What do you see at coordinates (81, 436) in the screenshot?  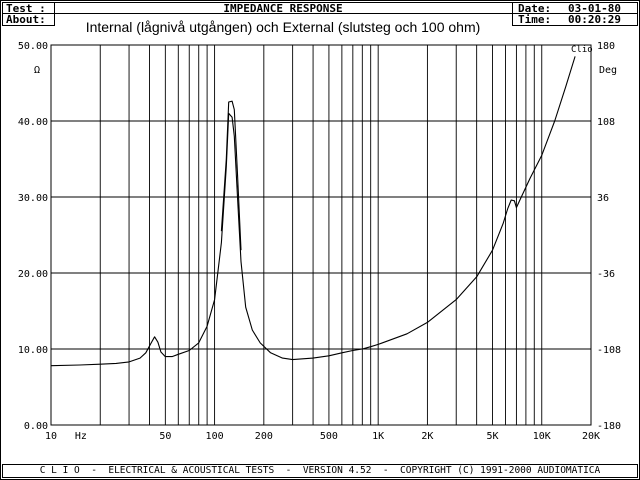 I see `x-axis-unit: Hz` at bounding box center [81, 436].